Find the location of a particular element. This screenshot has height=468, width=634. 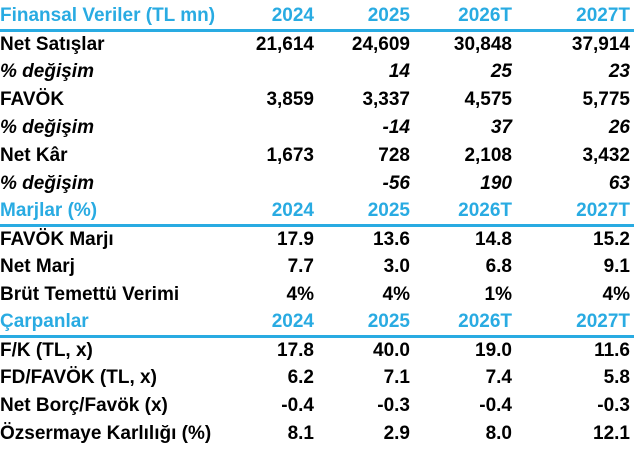

cell-value: 37 is located at coordinates (501, 127).